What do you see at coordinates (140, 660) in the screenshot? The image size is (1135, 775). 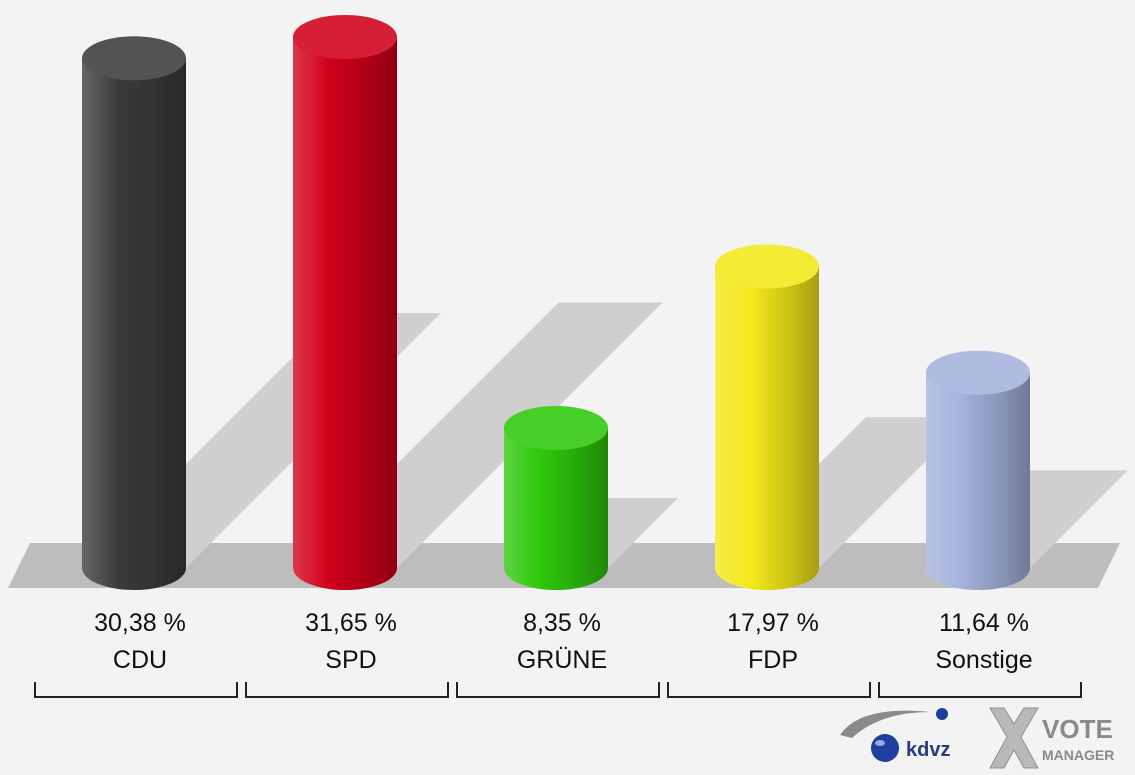 I see `category-label: CDU` at bounding box center [140, 660].